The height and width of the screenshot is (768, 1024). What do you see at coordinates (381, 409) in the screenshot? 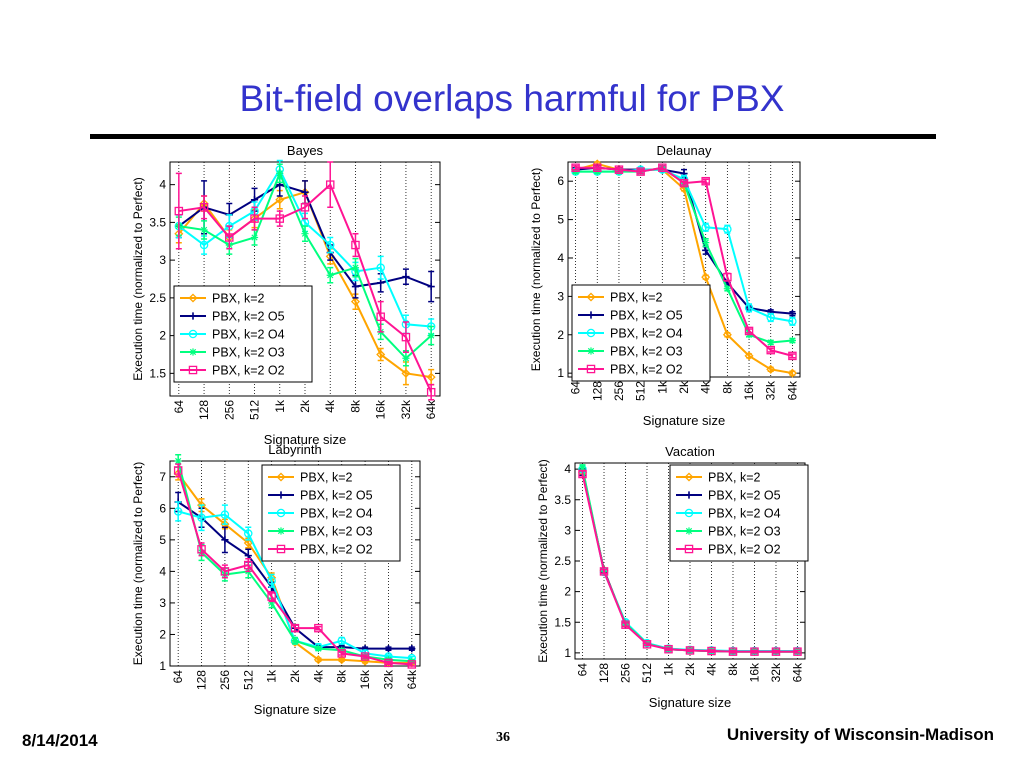
I see `x-tick-label: 16k` at bounding box center [381, 409].